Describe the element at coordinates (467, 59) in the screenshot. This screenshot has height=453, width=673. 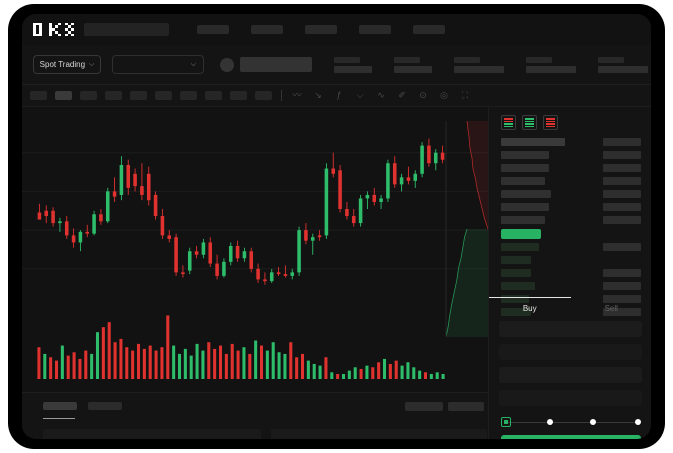
I see `stat-high-24h-label` at that location.